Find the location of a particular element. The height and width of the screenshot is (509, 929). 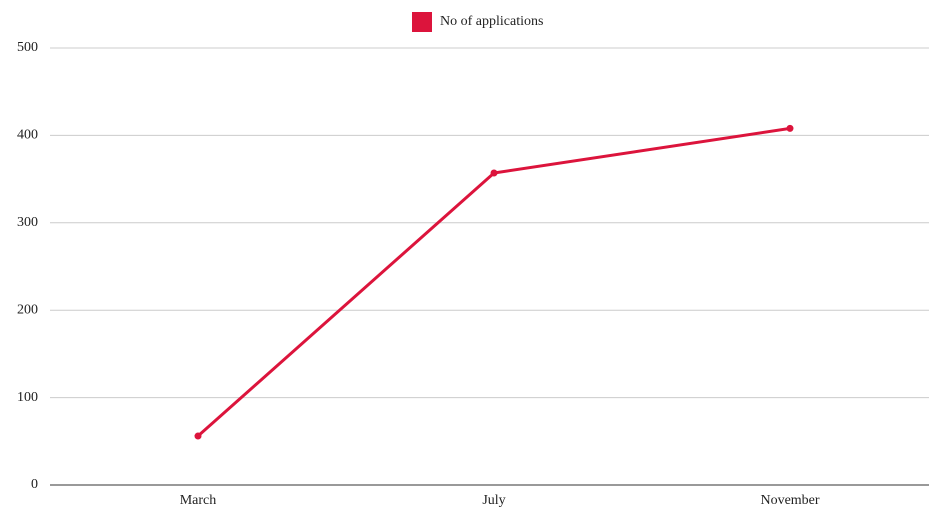

legend-label: No of applications is located at coordinates (491, 21).